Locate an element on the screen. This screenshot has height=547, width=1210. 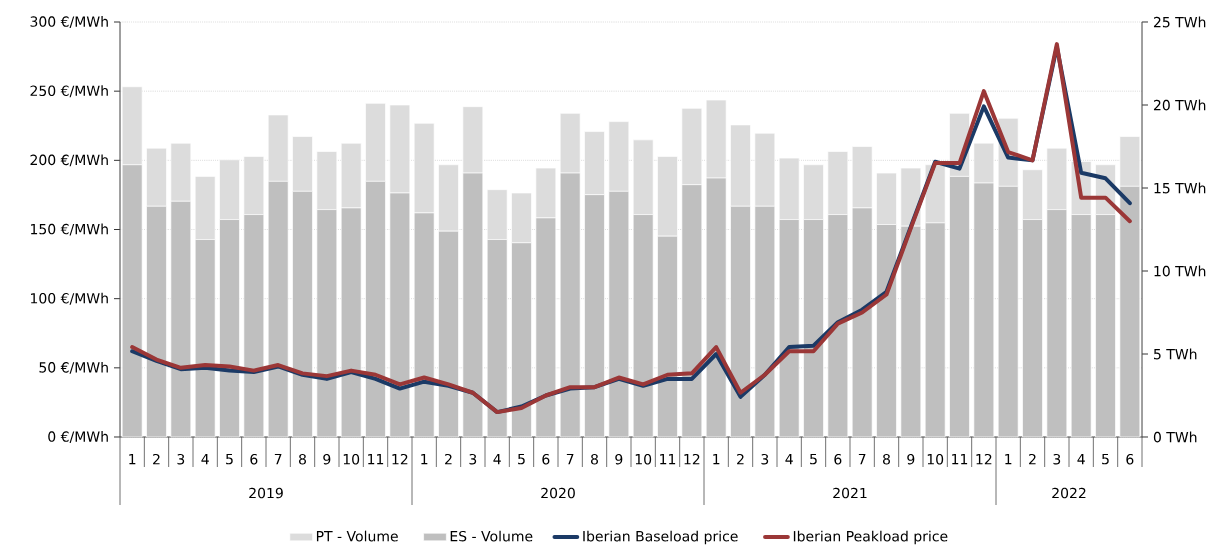
text: 2022 is located at coordinates (1069, 493).